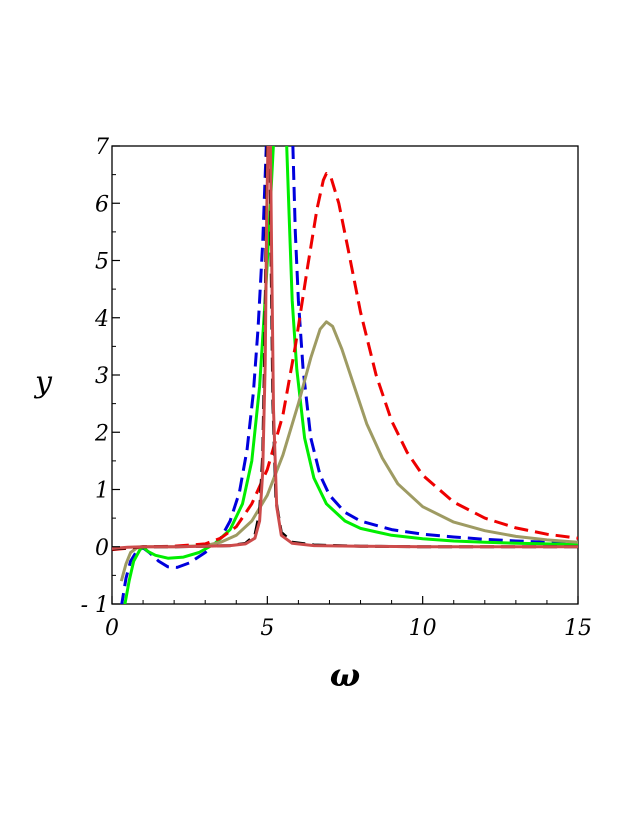 The width and height of the screenshot is (638, 825). Describe the element at coordinates (102, 376) in the screenshot. I see `y-tick-label-3: 3` at that location.